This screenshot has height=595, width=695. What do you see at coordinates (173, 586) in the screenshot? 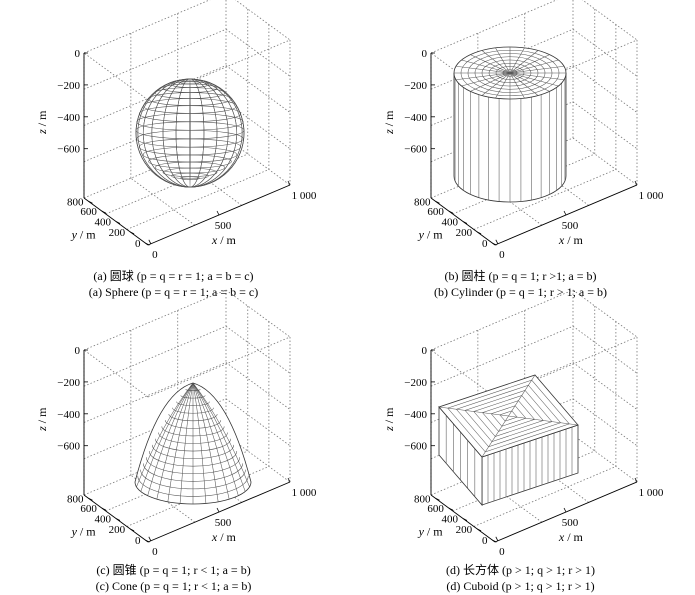
I see `caption-cone-en: (c) Cone (p = q = 1; r < 1; a = b)` at bounding box center [173, 586].